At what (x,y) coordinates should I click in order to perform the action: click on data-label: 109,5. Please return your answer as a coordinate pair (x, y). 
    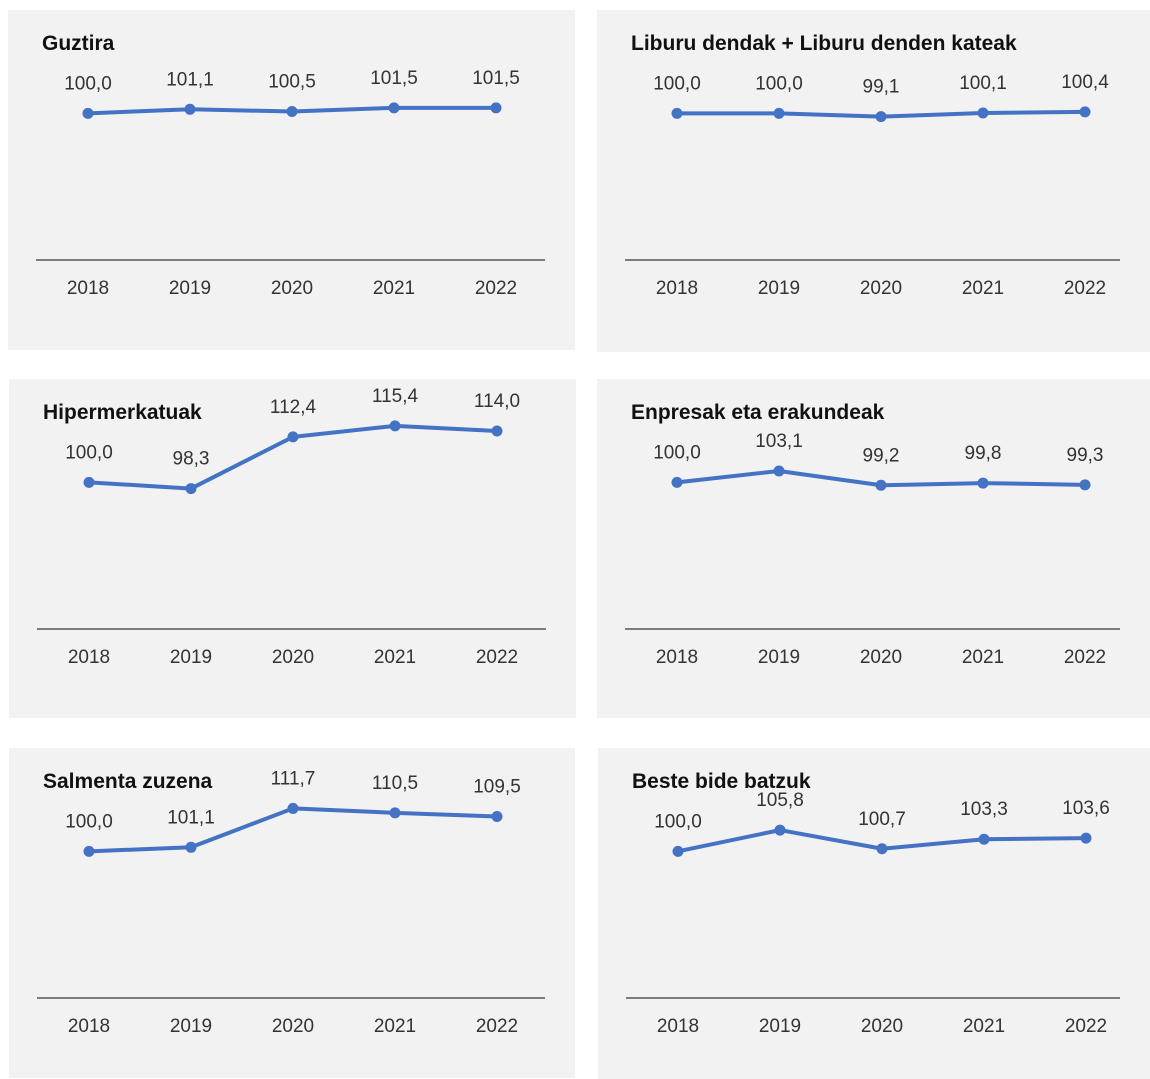
    Looking at the image, I should click on (497, 787).